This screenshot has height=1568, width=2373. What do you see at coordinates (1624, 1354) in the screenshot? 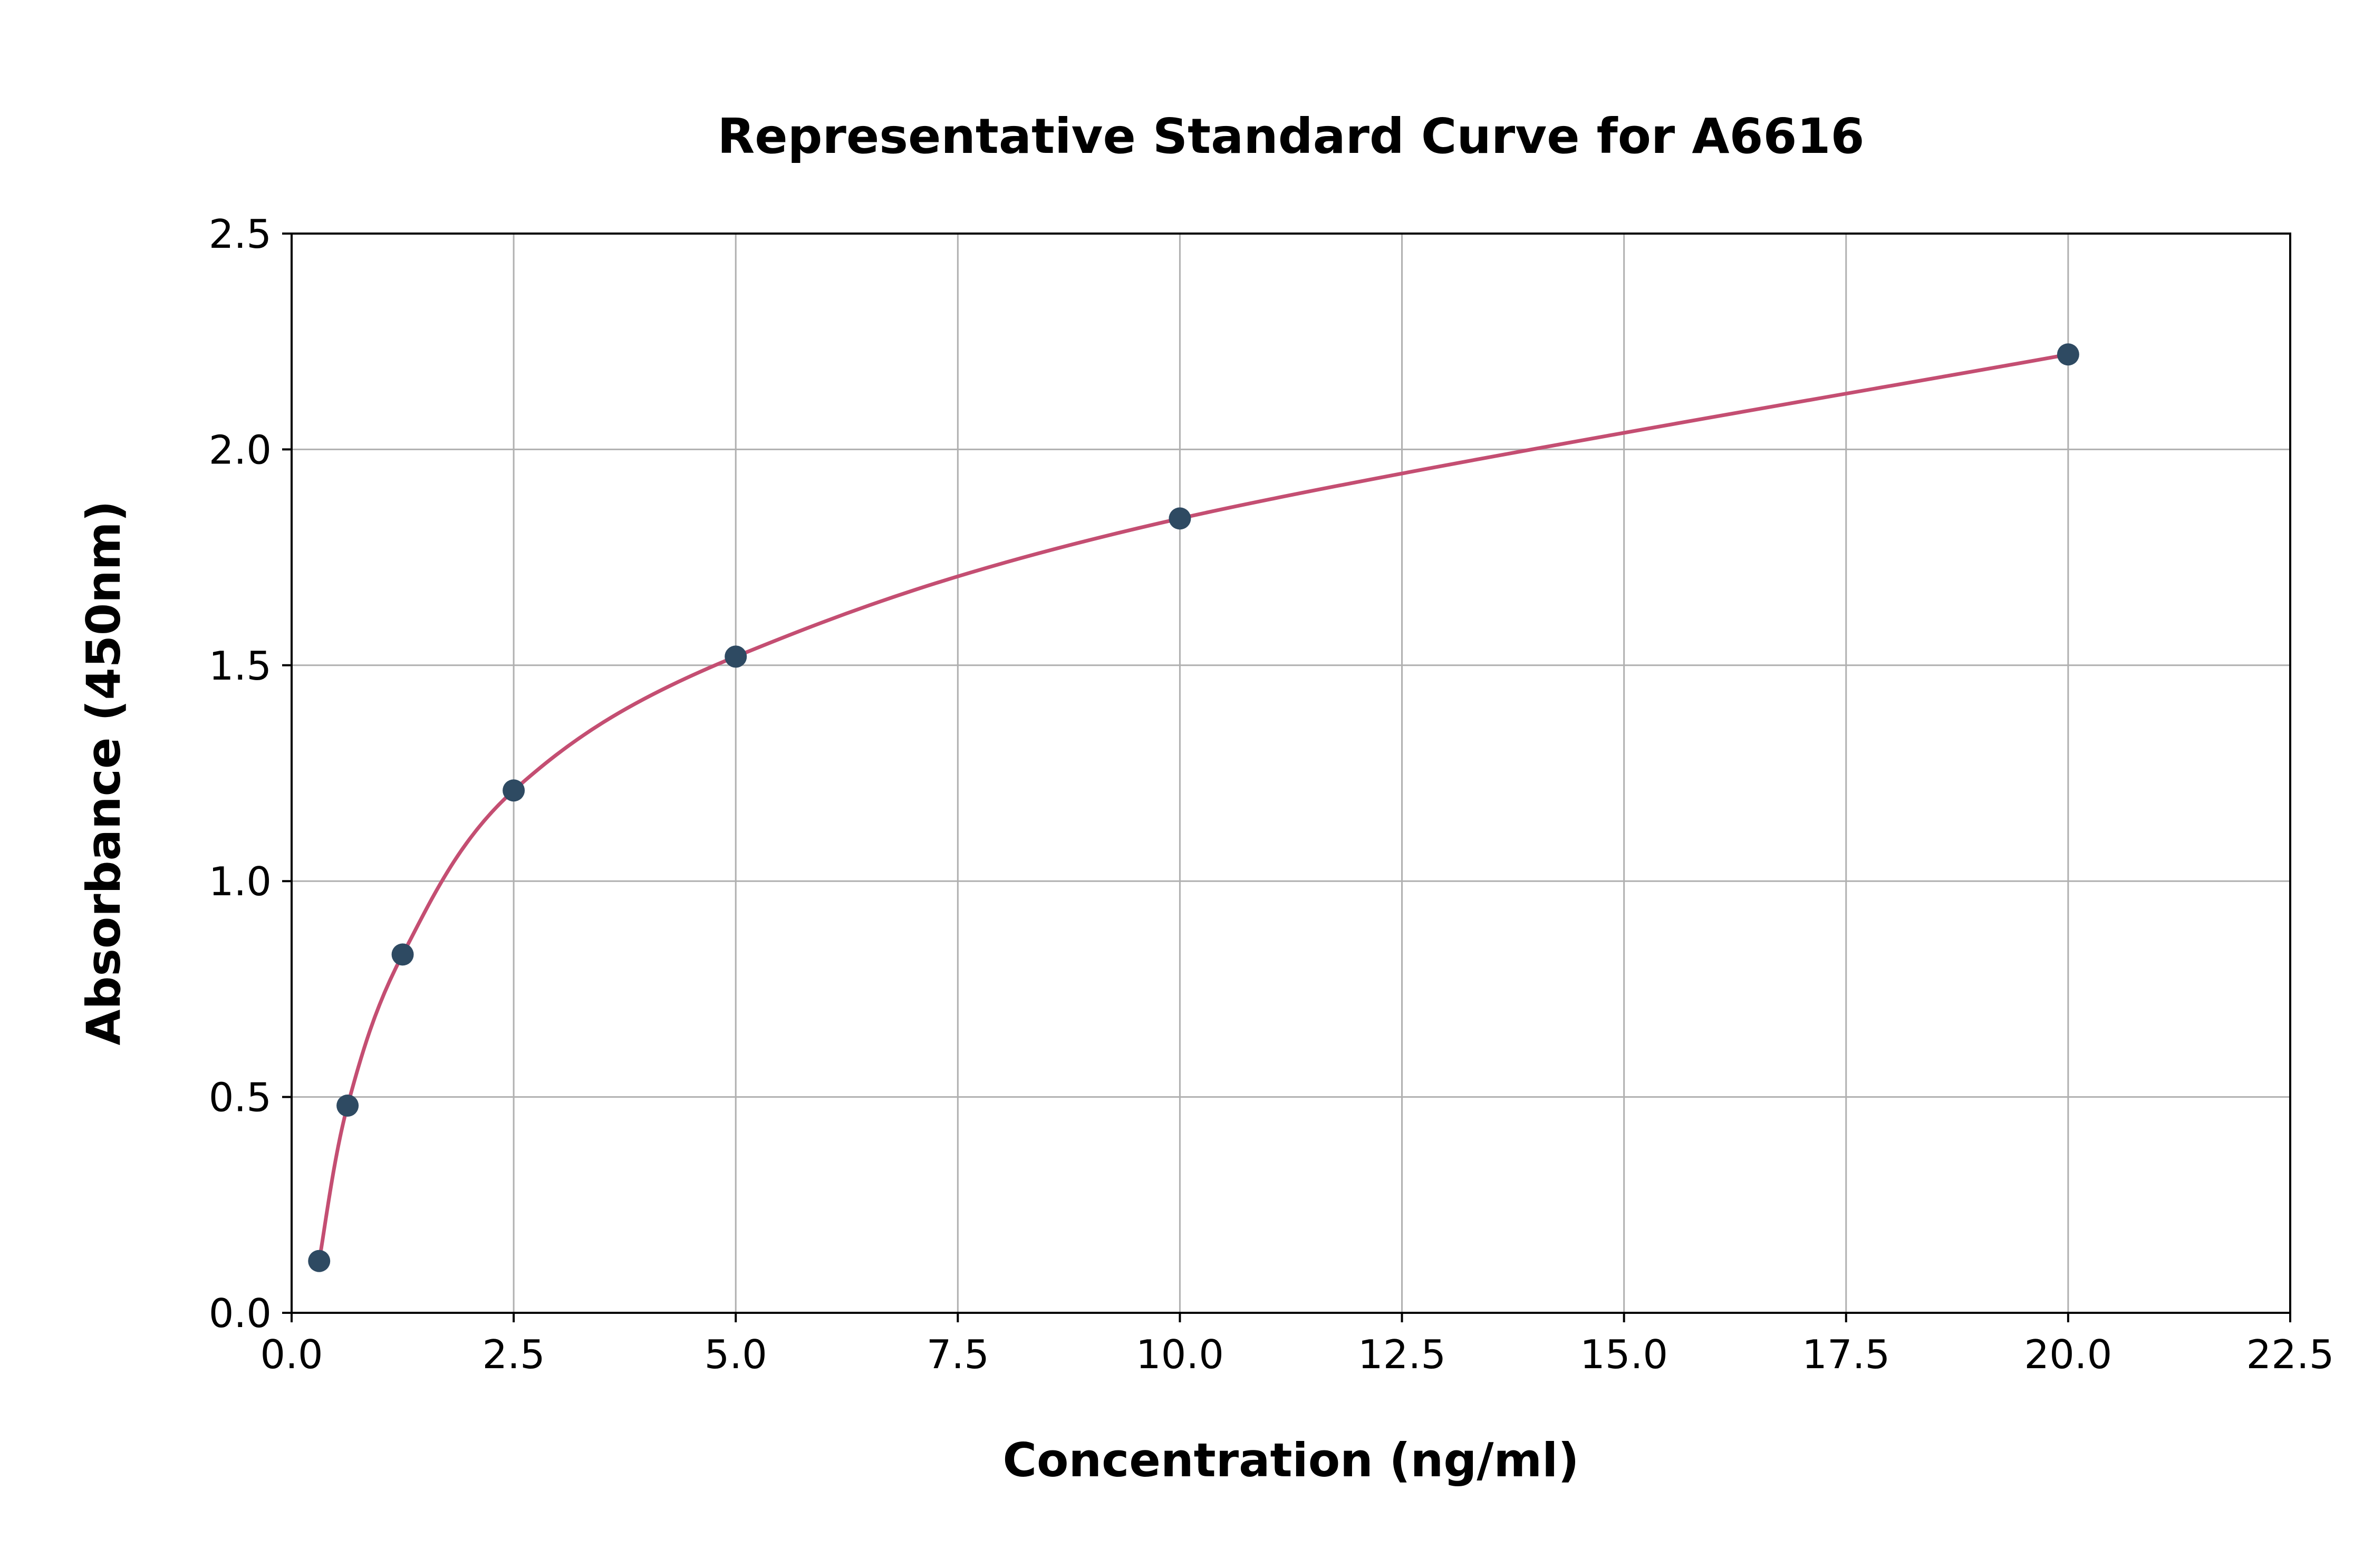
I see `x-tick-label: 15.0` at bounding box center [1624, 1354].